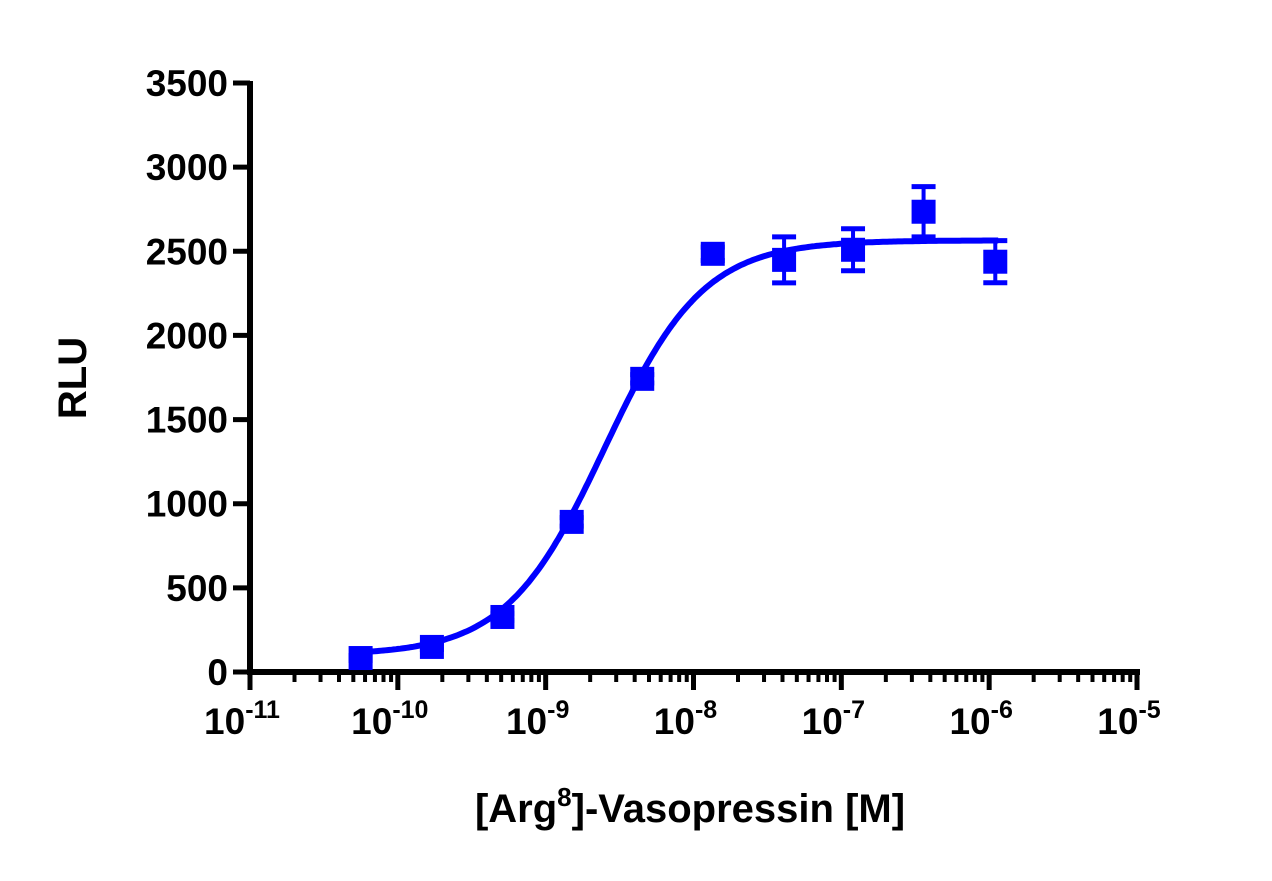 This screenshot has height=881, width=1272. I want to click on y-tick-label: 0, so click(217, 672).